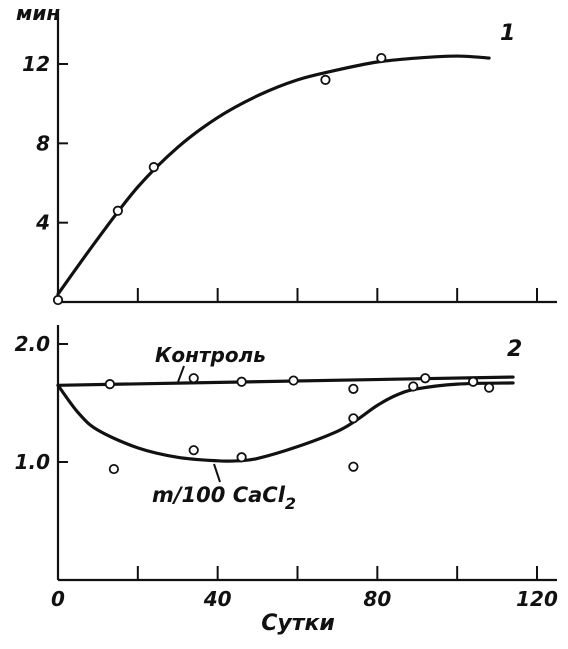  Describe the element at coordinates (285, 422) in the screenshot. I see `panel2-series-1-line` at that location.